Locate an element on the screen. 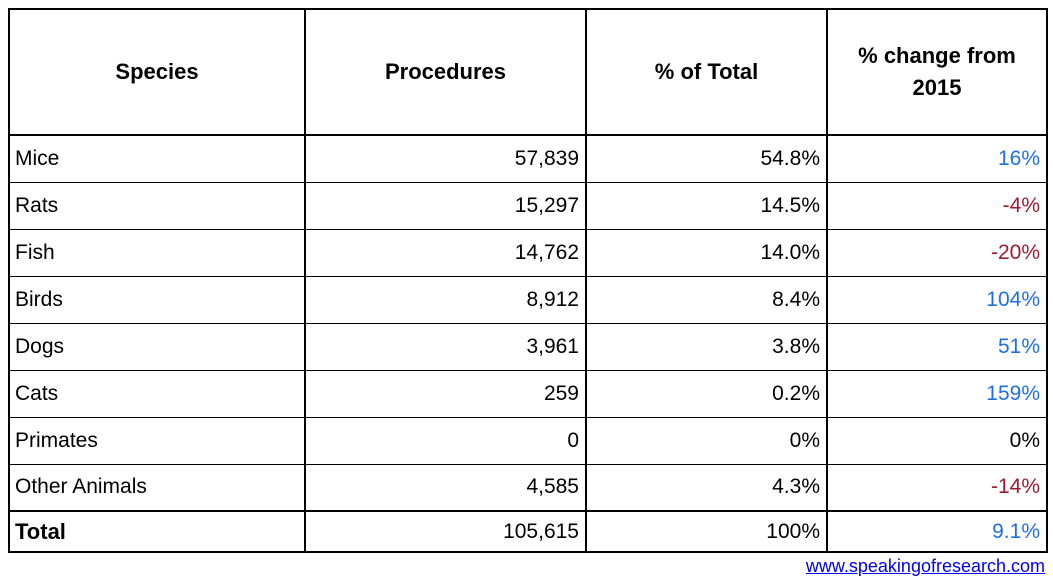 This screenshot has width=1053, height=582. change-cell: 9.1% is located at coordinates (937, 531).